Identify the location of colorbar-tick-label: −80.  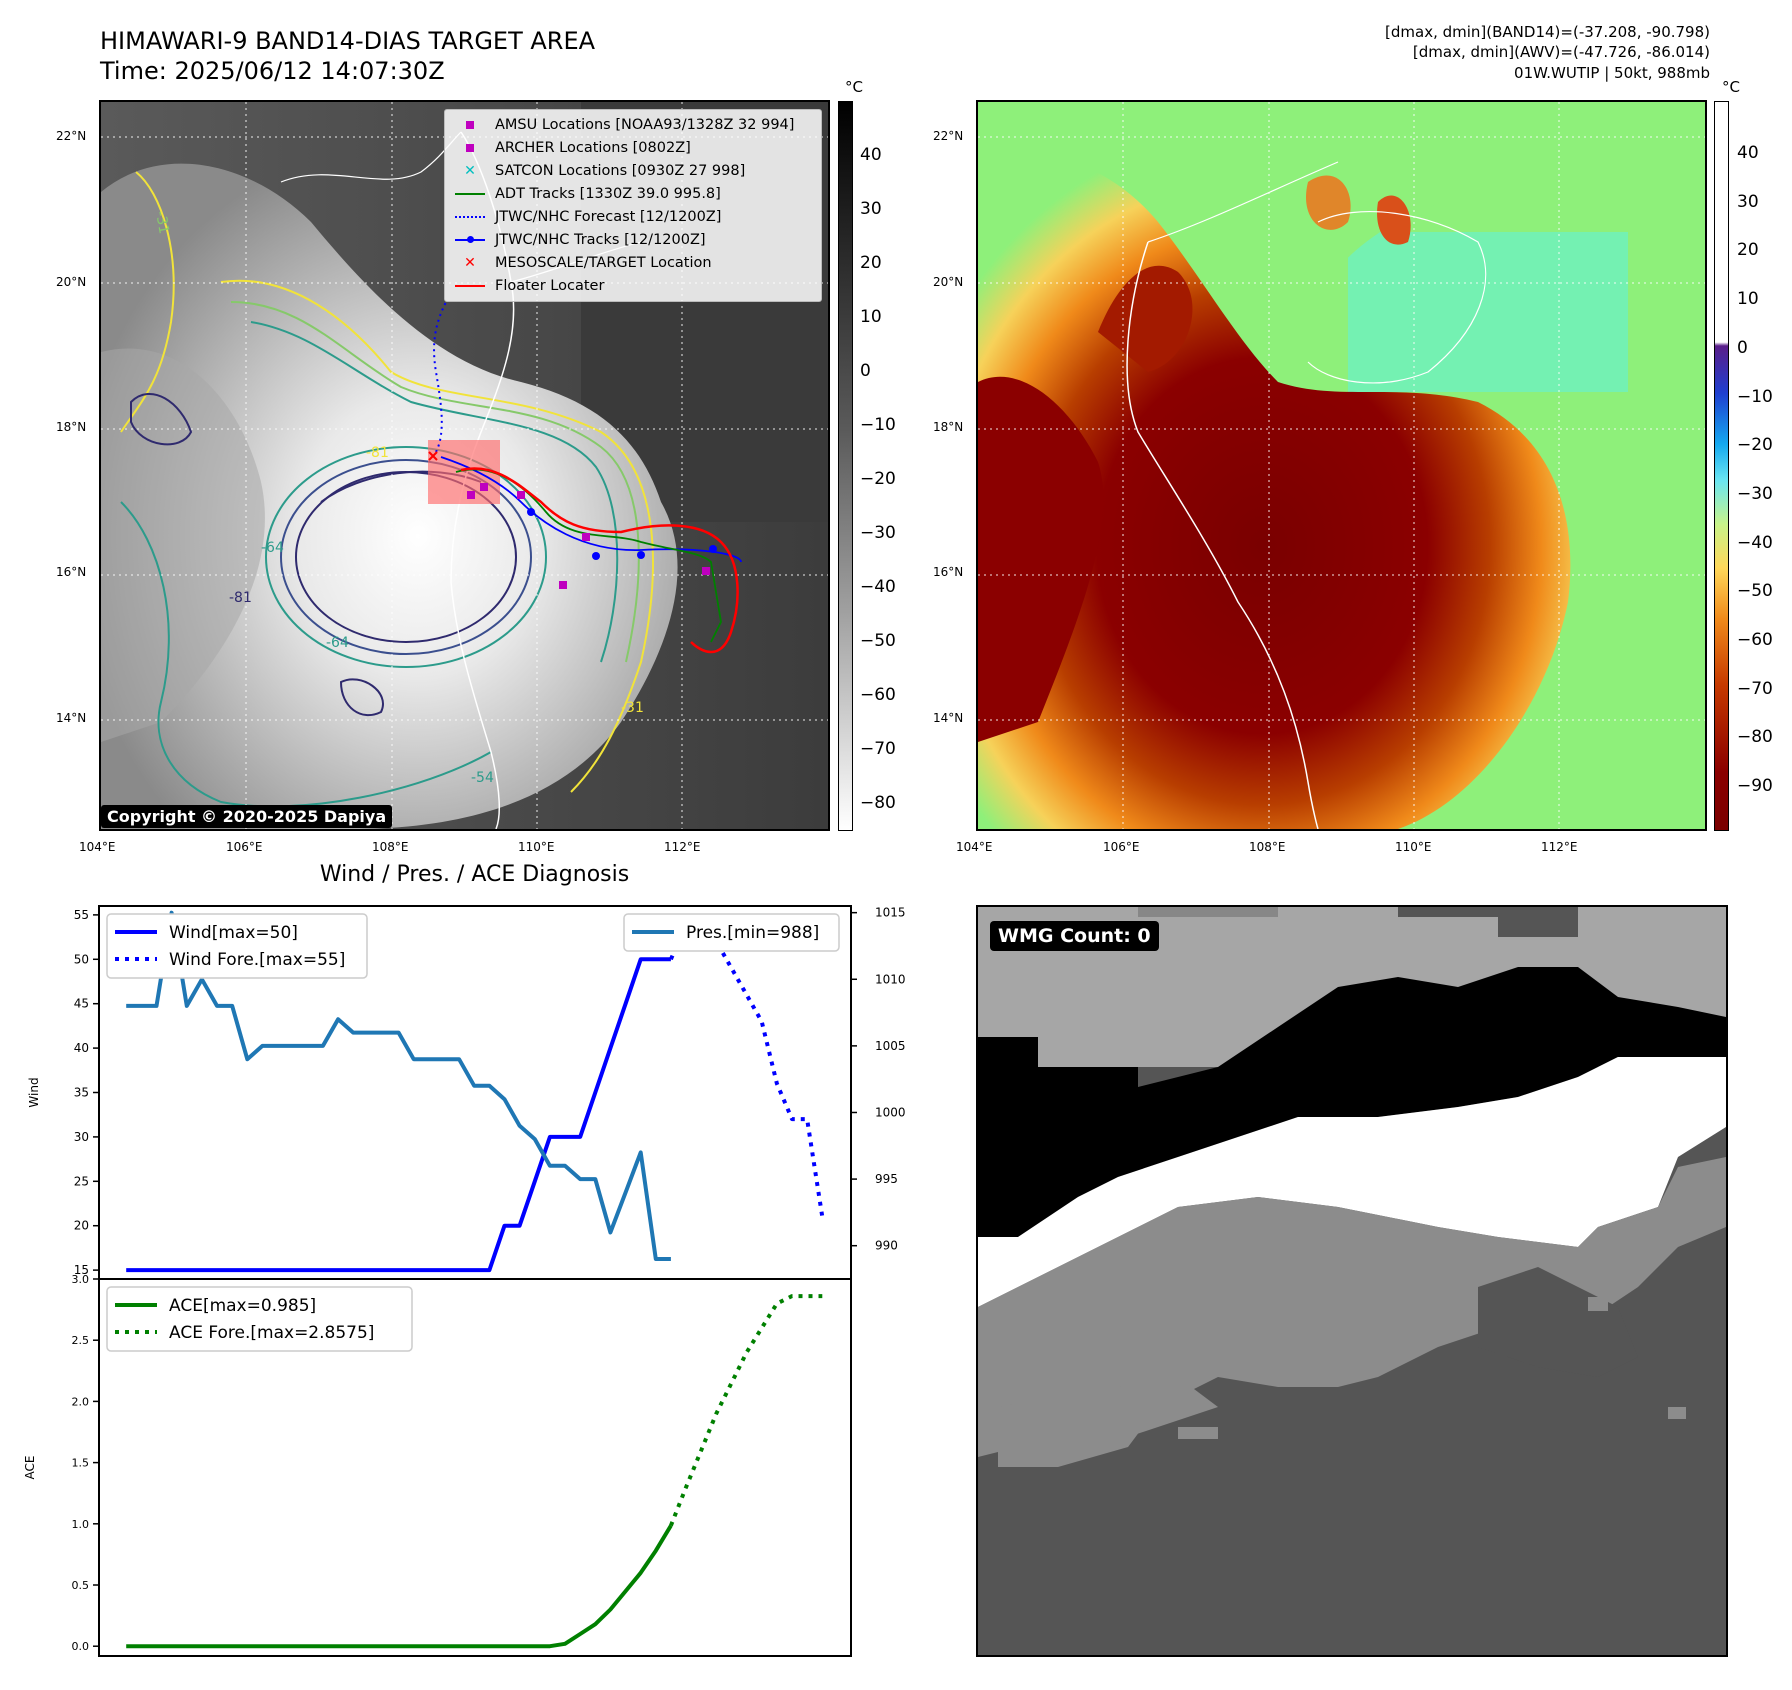
(878, 803).